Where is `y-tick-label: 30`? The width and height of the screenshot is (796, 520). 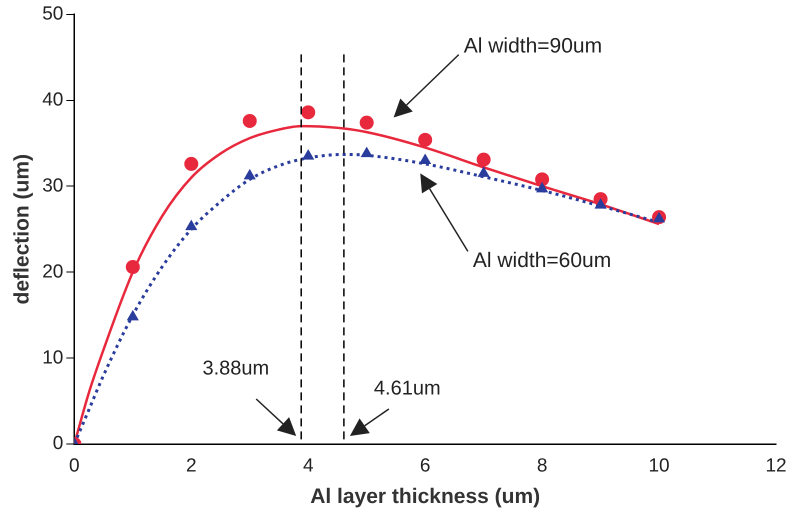
y-tick-label: 30 is located at coordinates (53, 185).